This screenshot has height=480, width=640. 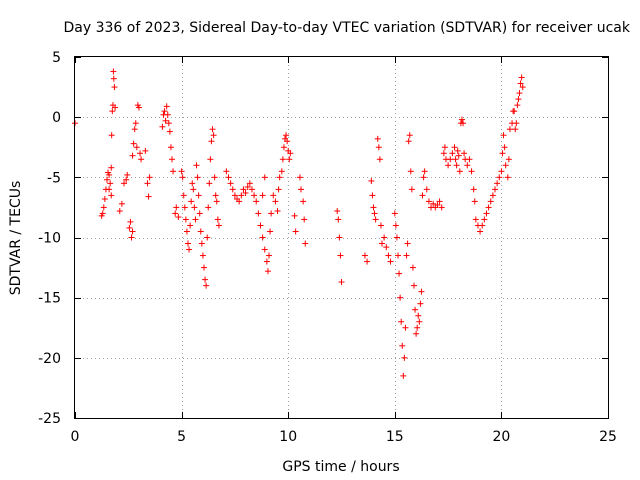 What do you see at coordinates (49, 239) in the screenshot?
I see `y-tick-label: -10` at bounding box center [49, 239].